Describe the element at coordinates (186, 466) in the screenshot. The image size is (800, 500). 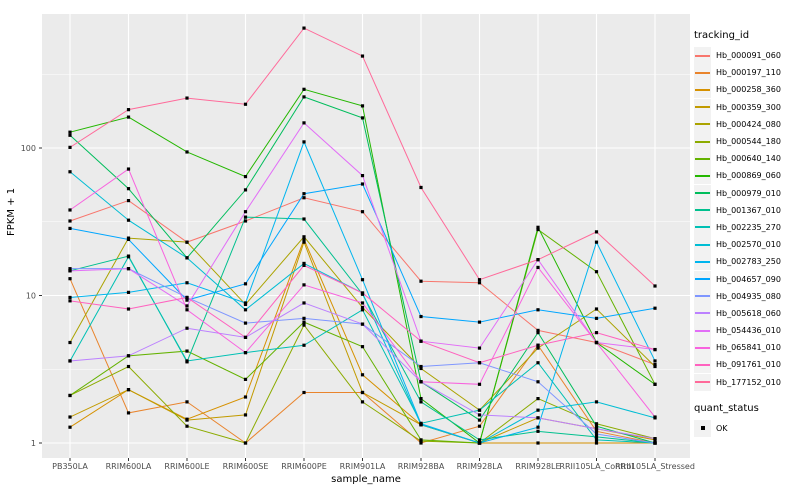
I see `x-tick-label: RRIM600LE` at that location.